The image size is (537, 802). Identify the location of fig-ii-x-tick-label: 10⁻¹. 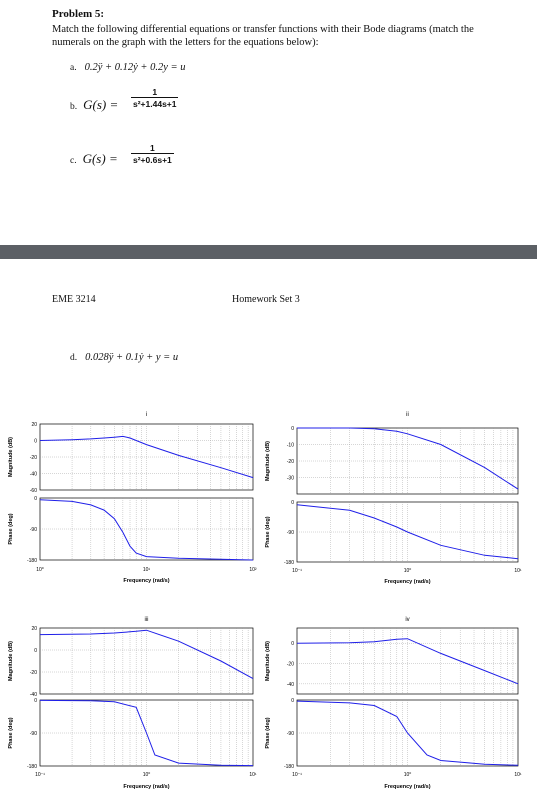
(297, 571).